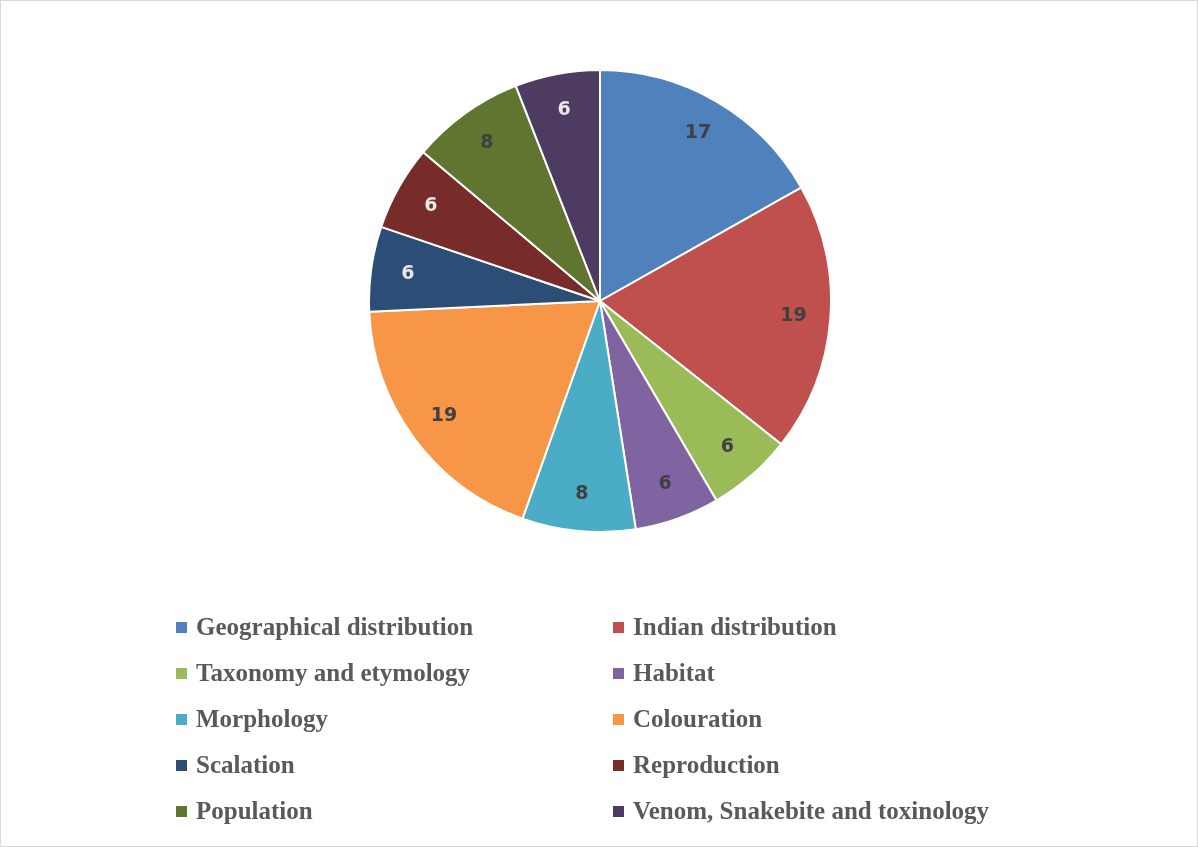 Image resolution: width=1198 pixels, height=847 pixels. I want to click on legend-label: Habitat, so click(674, 673).